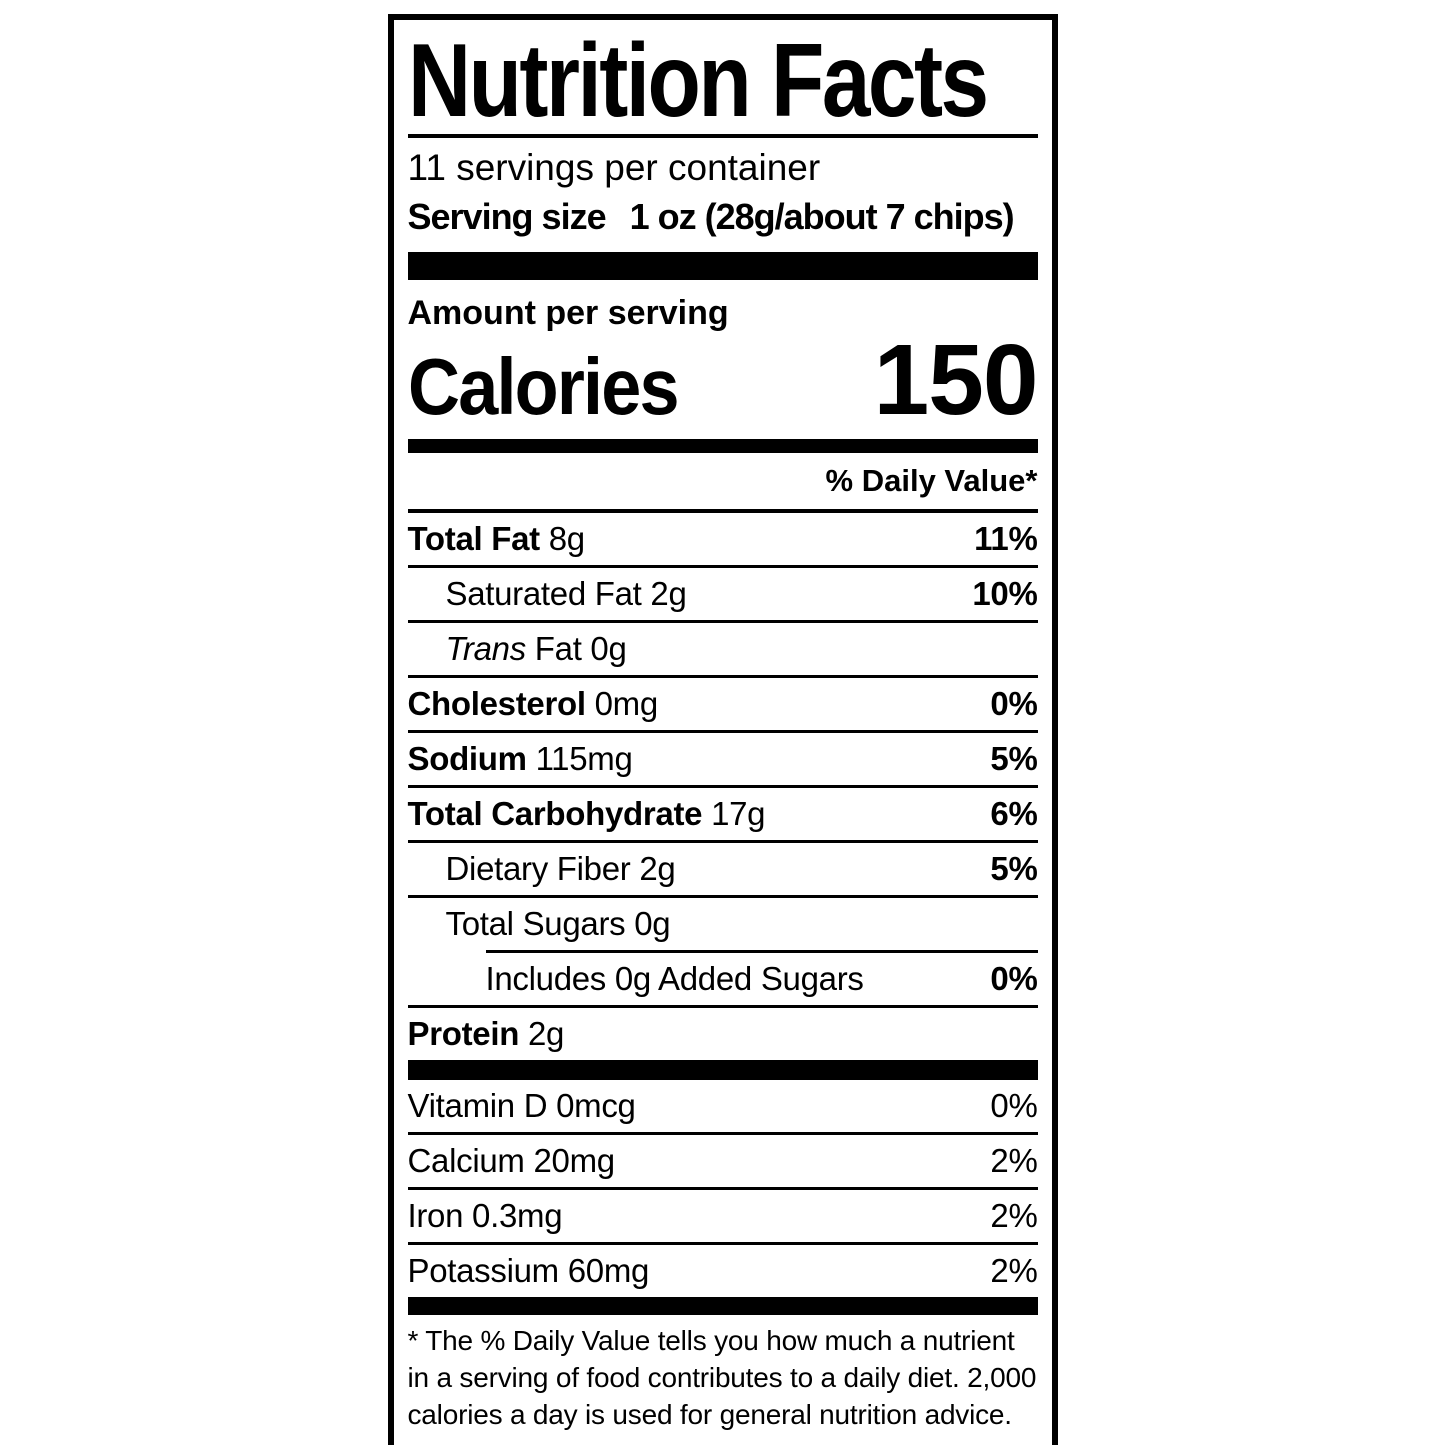  I want to click on micronutrient-name: Potassium 60mg, so click(528, 1271).